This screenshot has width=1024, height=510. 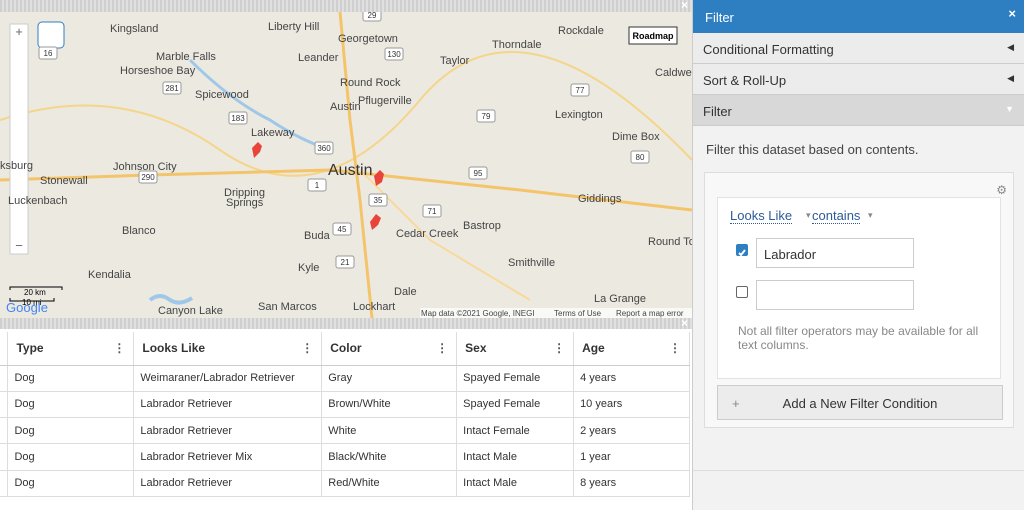 What do you see at coordinates (317, 236) in the screenshot?
I see `place-label: Buda` at bounding box center [317, 236].